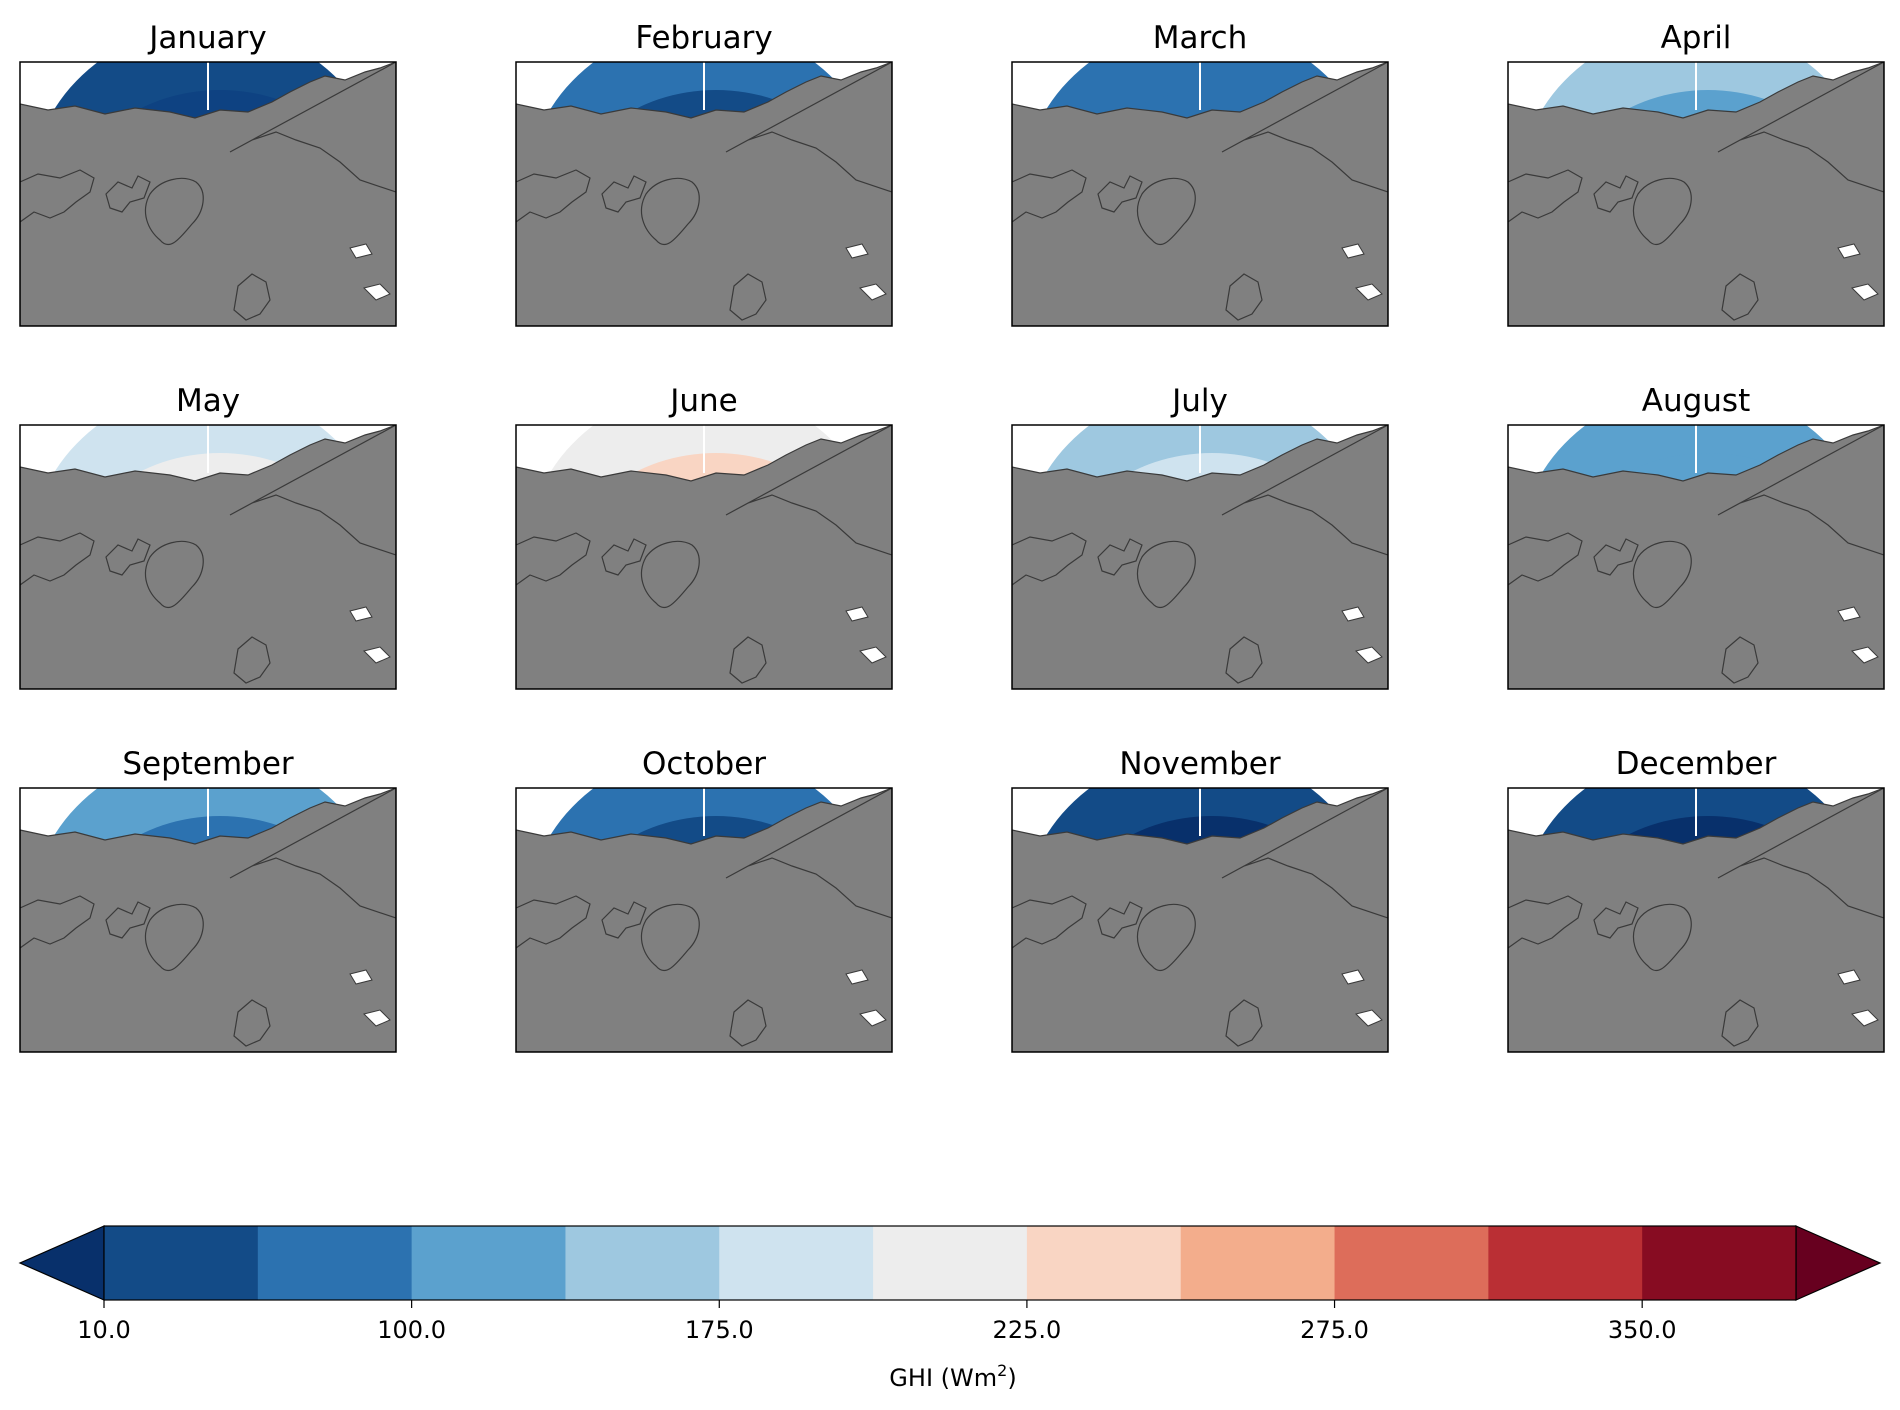 The height and width of the screenshot is (1410, 1900). Describe the element at coordinates (1838, 1263) in the screenshot. I see `colorbar-extend-high` at that location.